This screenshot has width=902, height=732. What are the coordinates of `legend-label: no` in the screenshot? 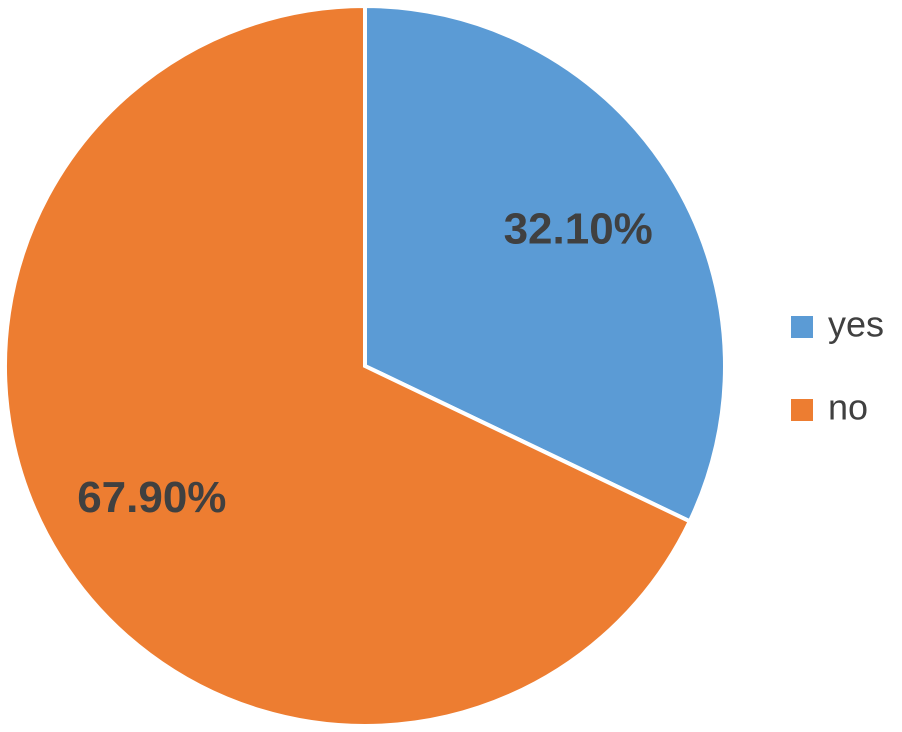 It's located at (848, 407).